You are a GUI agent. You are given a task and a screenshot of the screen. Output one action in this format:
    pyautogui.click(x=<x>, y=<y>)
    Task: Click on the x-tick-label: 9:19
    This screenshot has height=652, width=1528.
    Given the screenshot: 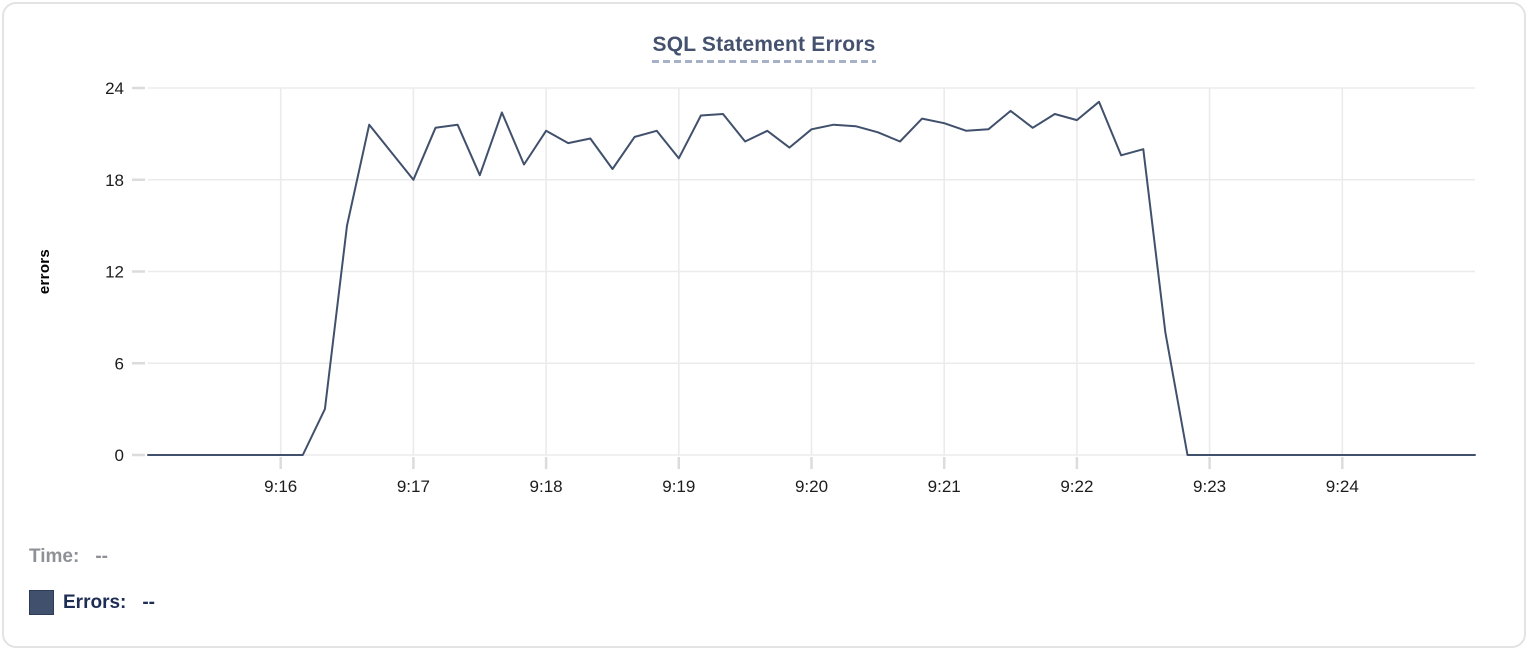 What is the action you would take?
    pyautogui.click(x=678, y=486)
    